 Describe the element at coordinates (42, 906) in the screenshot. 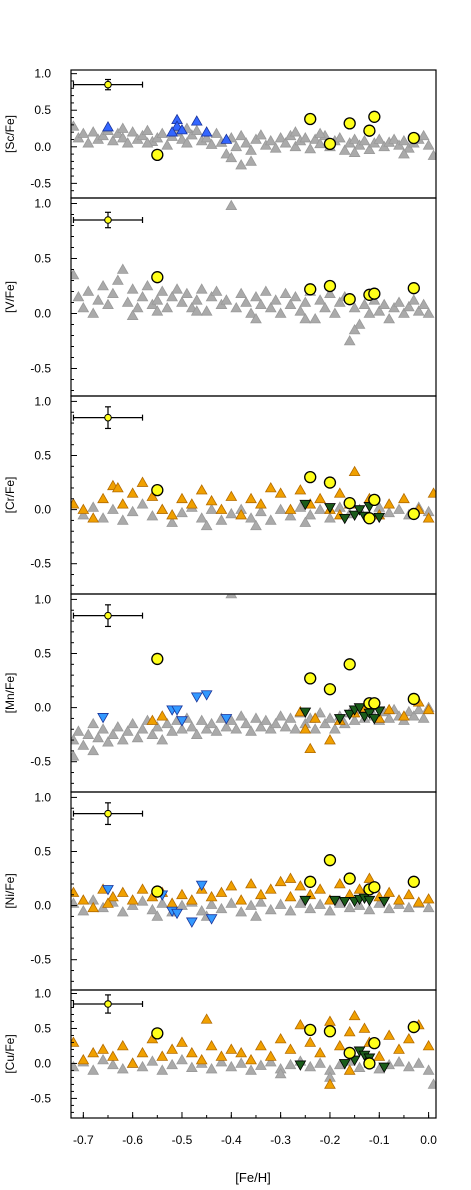

I see `y-tick-label: 0.0` at that location.